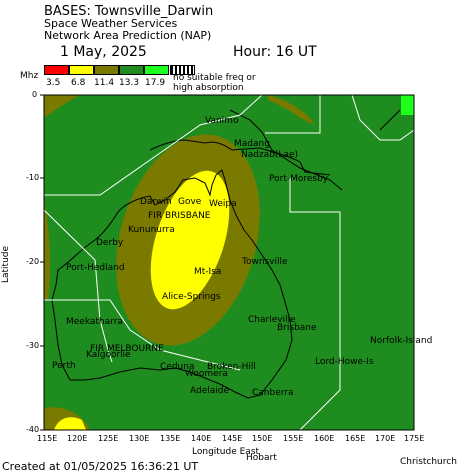  Describe the element at coordinates (182, 70) in the screenshot. I see `legend-swatch-hatch` at that location.